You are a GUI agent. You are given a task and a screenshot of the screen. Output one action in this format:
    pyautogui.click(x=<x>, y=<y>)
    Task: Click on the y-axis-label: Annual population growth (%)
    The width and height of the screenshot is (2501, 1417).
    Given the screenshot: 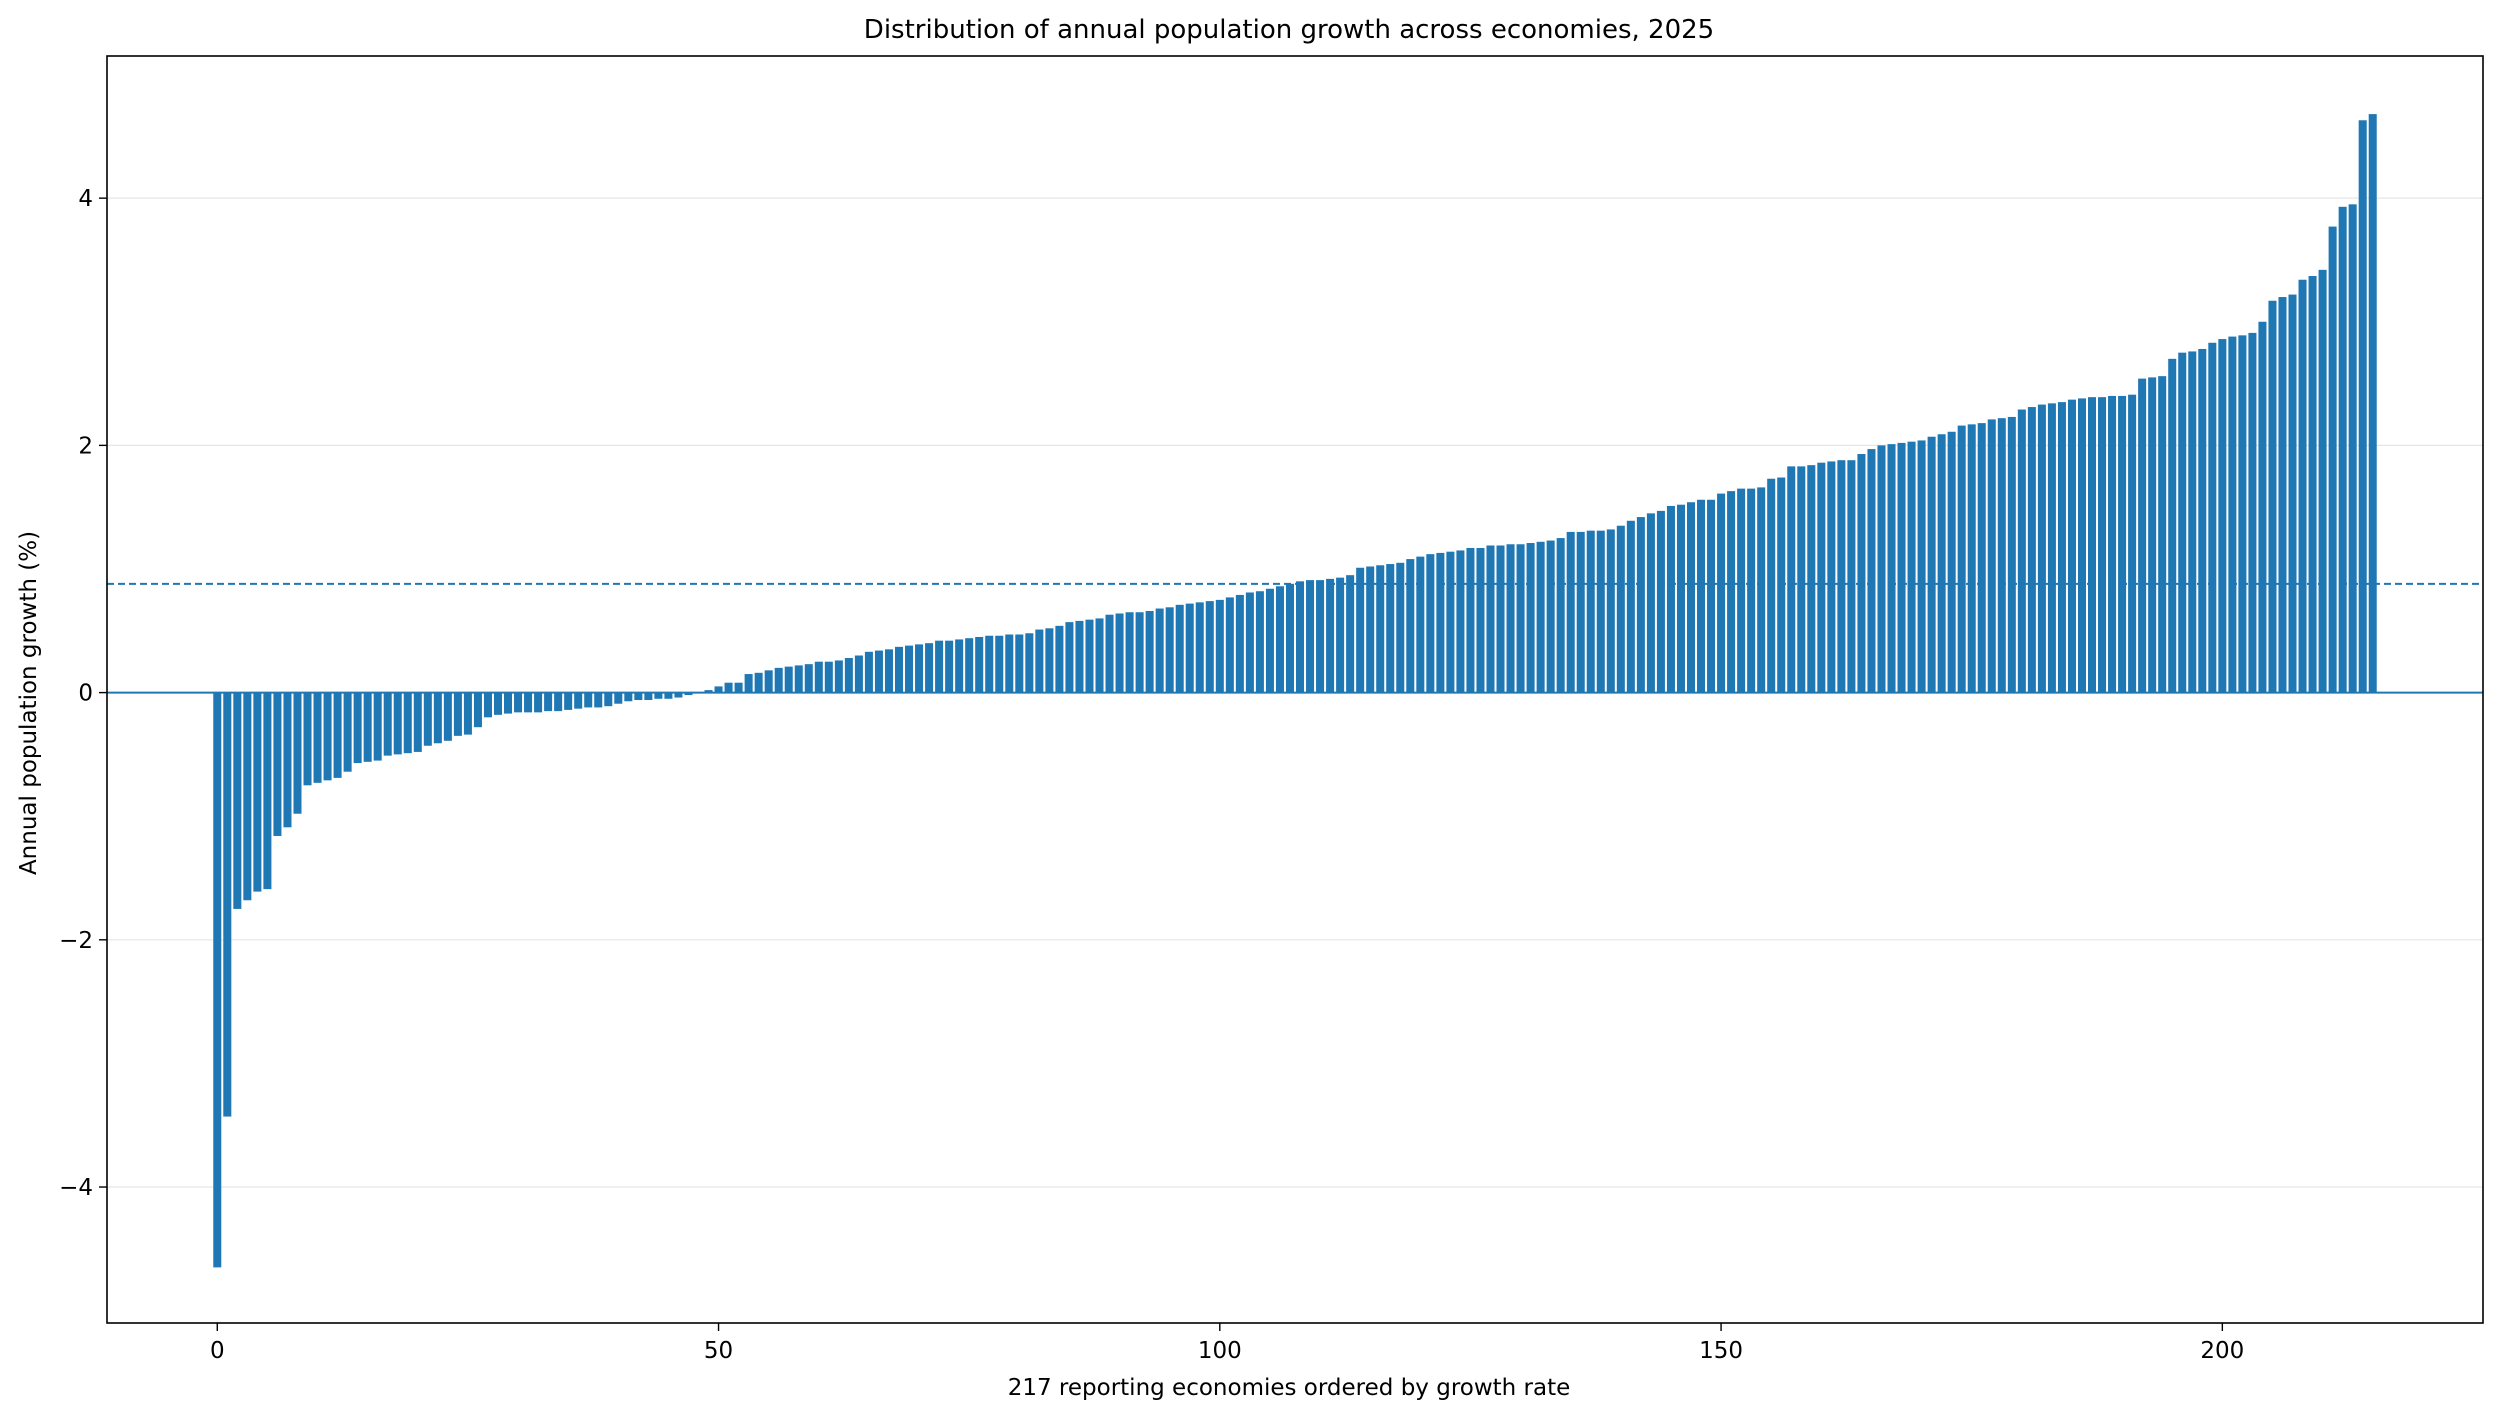 What is the action you would take?
    pyautogui.click(x=29, y=703)
    